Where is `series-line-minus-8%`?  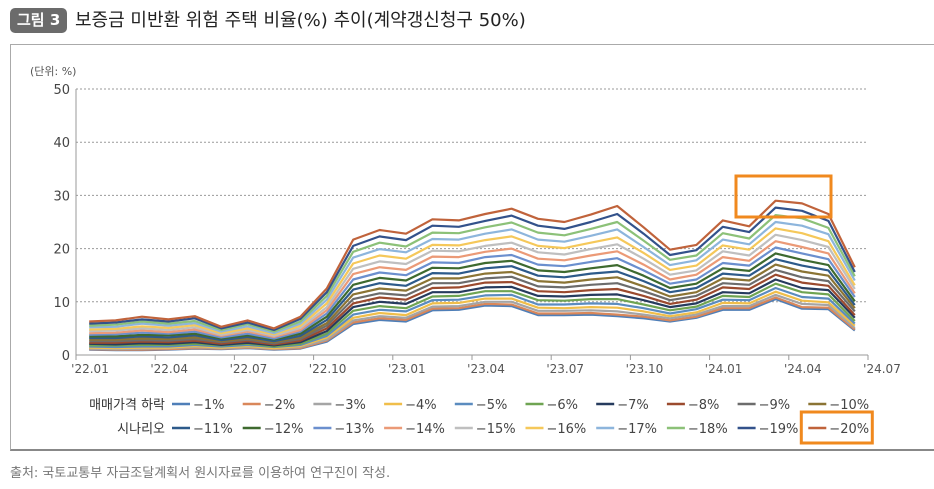
series-line-minus-8% is located at coordinates (472, 309).